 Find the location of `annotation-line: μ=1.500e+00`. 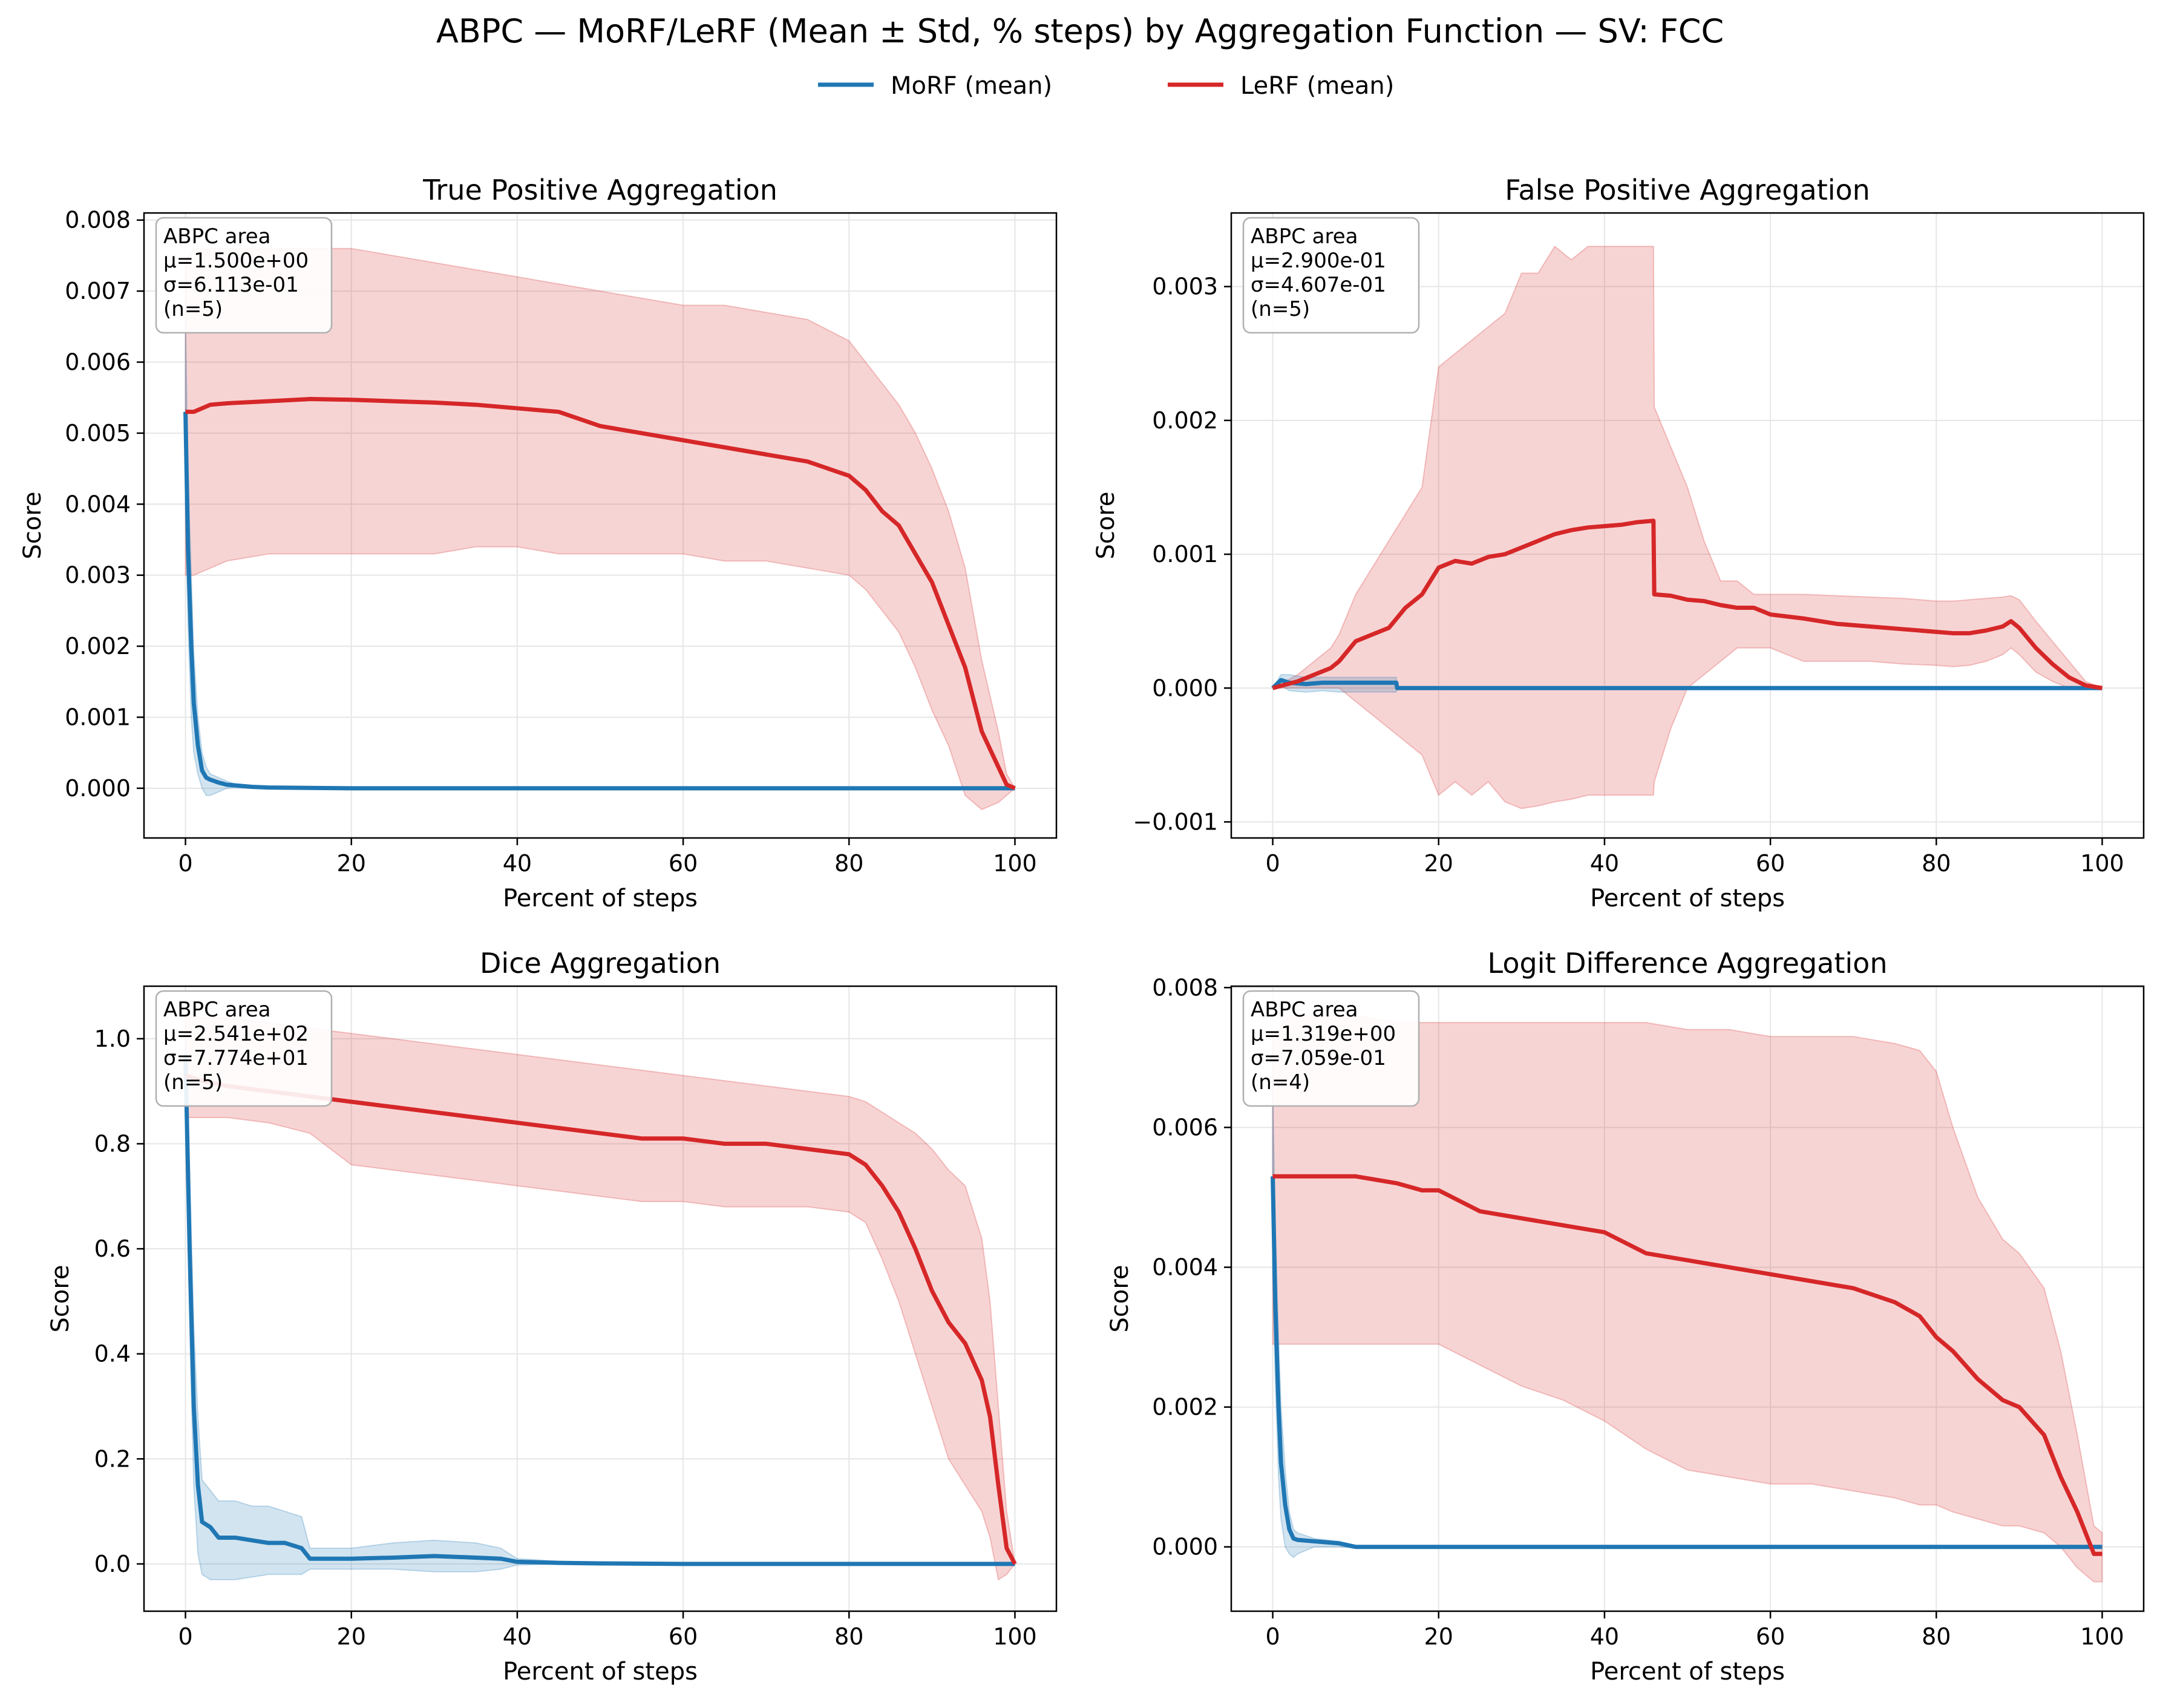

annotation-line: μ=1.500e+00 is located at coordinates (236, 261).